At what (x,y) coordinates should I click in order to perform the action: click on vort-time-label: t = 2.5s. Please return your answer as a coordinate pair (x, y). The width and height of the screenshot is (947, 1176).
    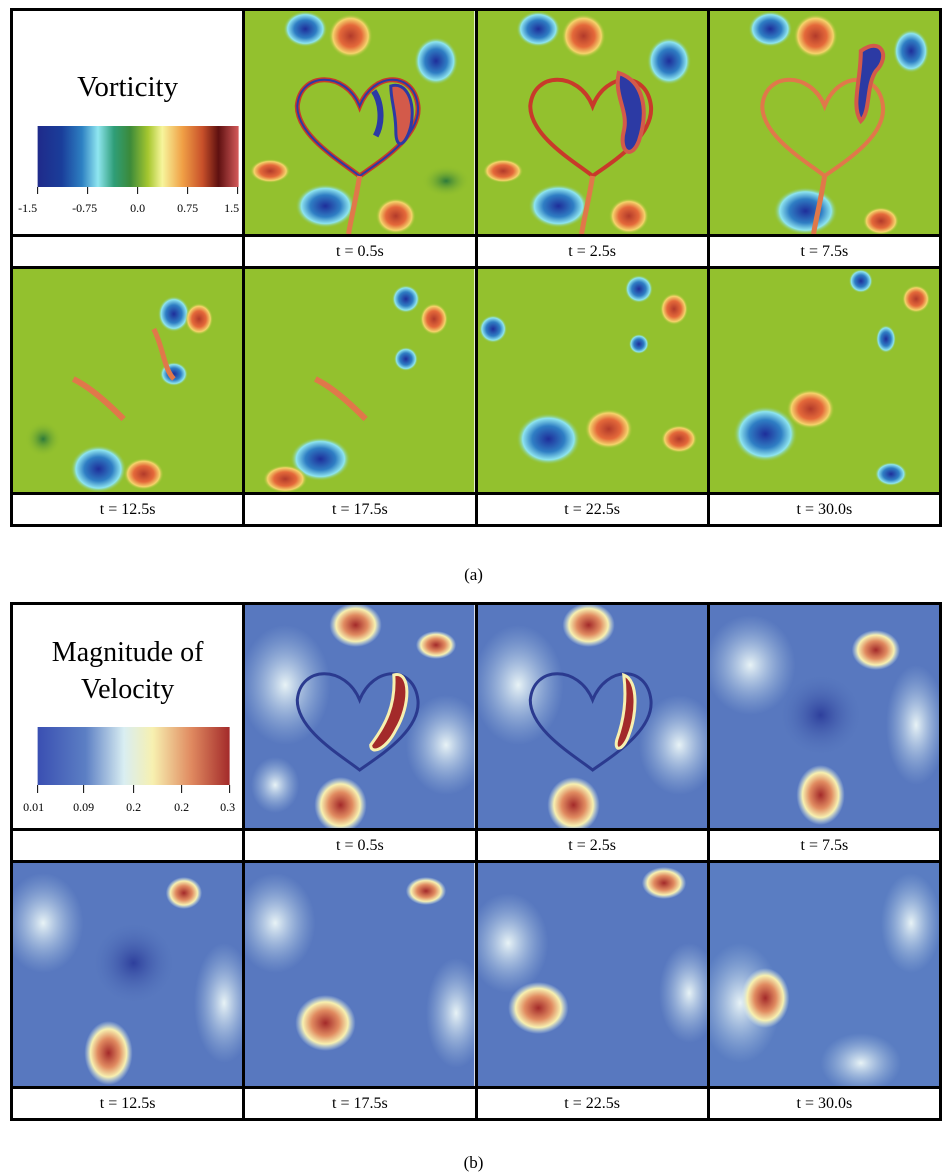
    Looking at the image, I should click on (592, 251).